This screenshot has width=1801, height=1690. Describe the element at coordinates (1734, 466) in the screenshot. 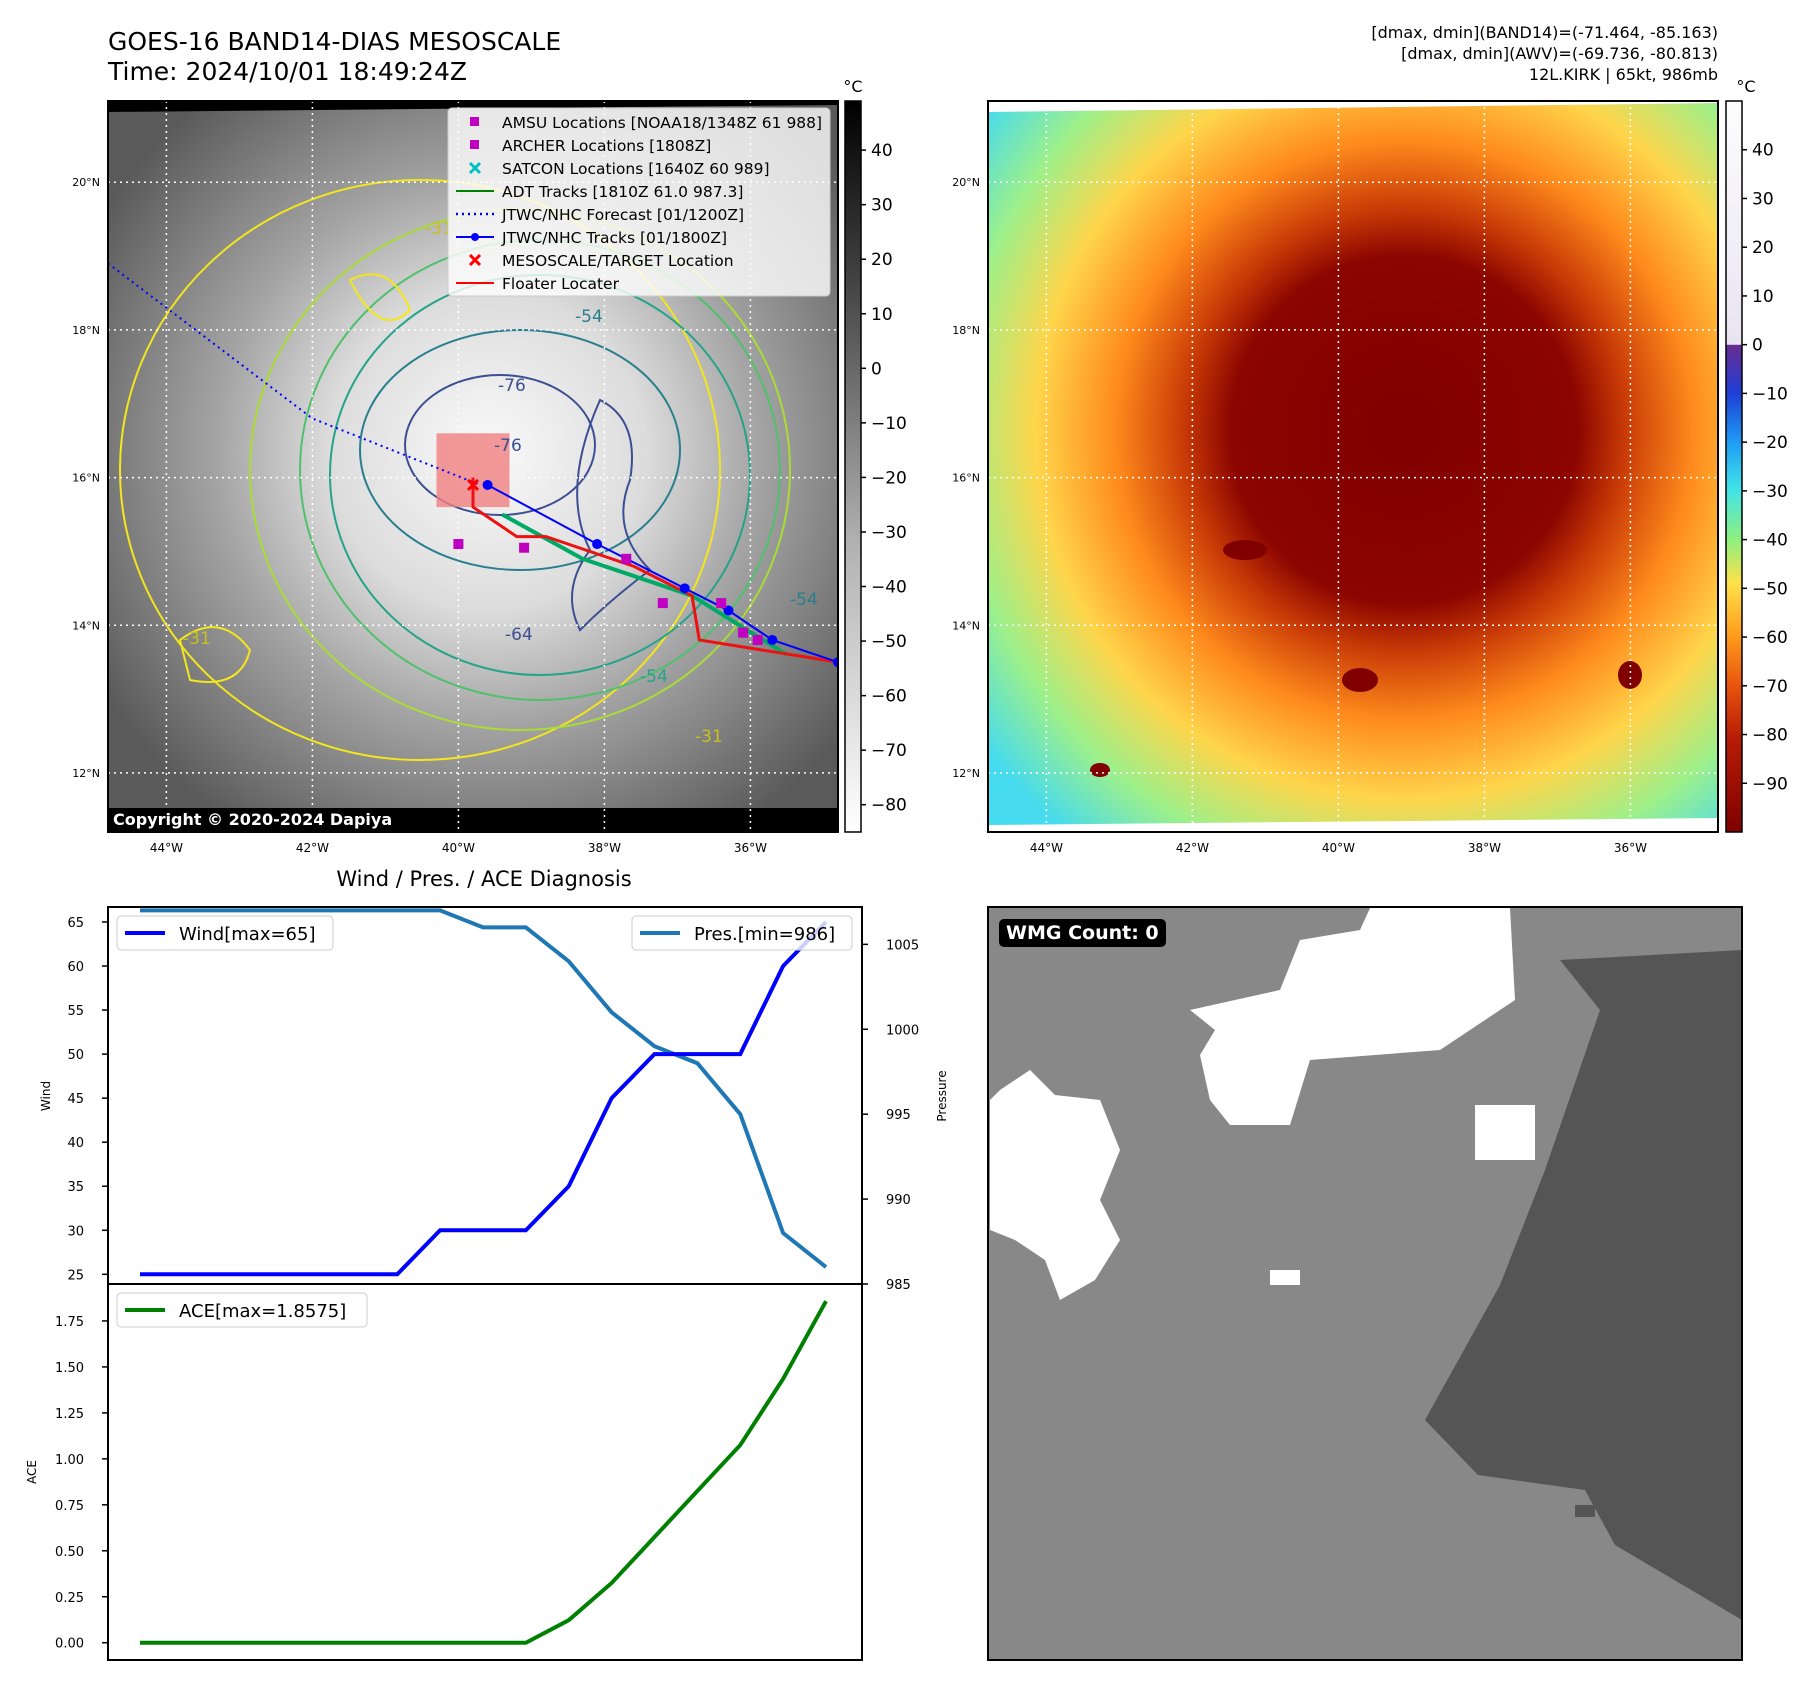

I see `colorbar-awv` at that location.